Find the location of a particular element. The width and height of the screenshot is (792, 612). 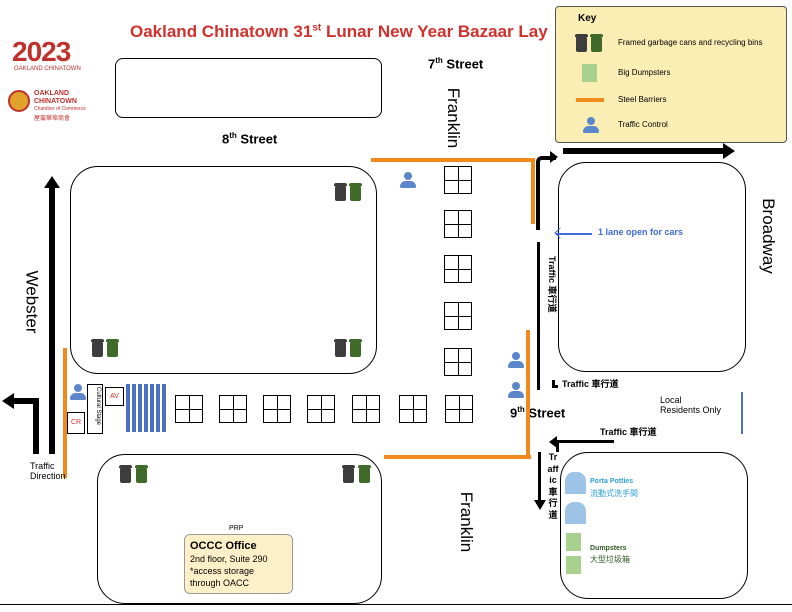

arrow-left-blue-icon is located at coordinates (574, 234).